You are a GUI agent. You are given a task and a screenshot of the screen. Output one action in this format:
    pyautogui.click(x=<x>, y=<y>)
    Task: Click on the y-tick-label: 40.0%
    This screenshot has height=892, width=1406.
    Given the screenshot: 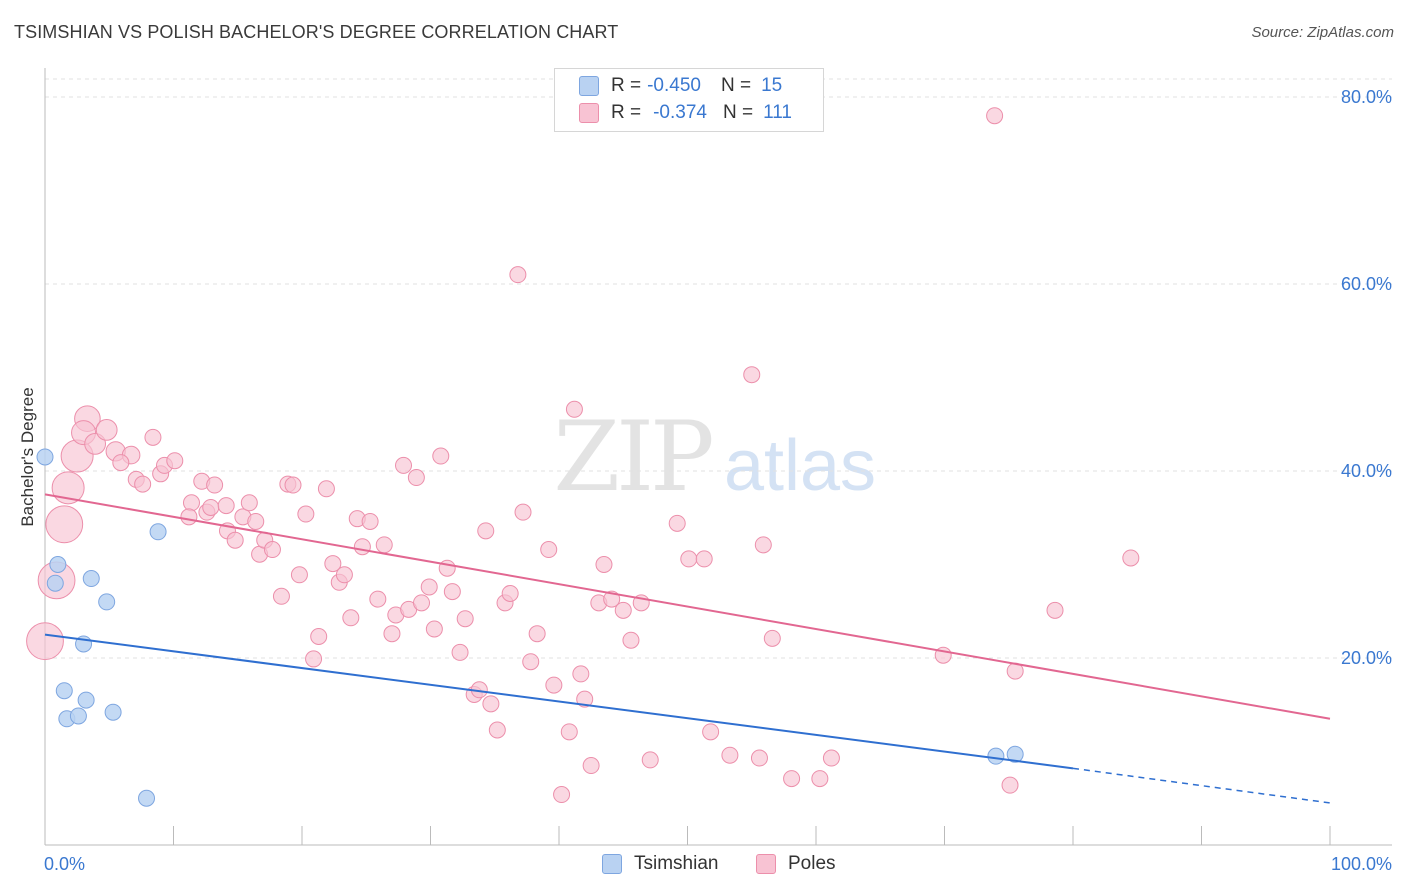 What is the action you would take?
    pyautogui.click(x=1366, y=471)
    